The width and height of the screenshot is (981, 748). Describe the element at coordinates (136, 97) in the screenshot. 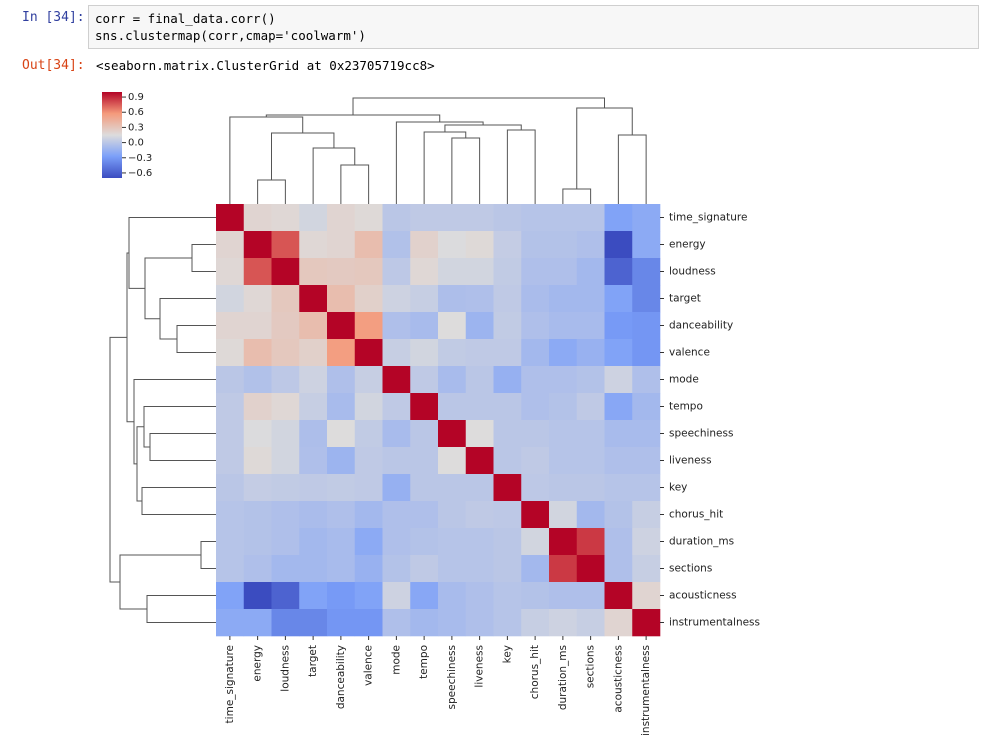

I see `colorbar-tick-label: 0.9` at that location.